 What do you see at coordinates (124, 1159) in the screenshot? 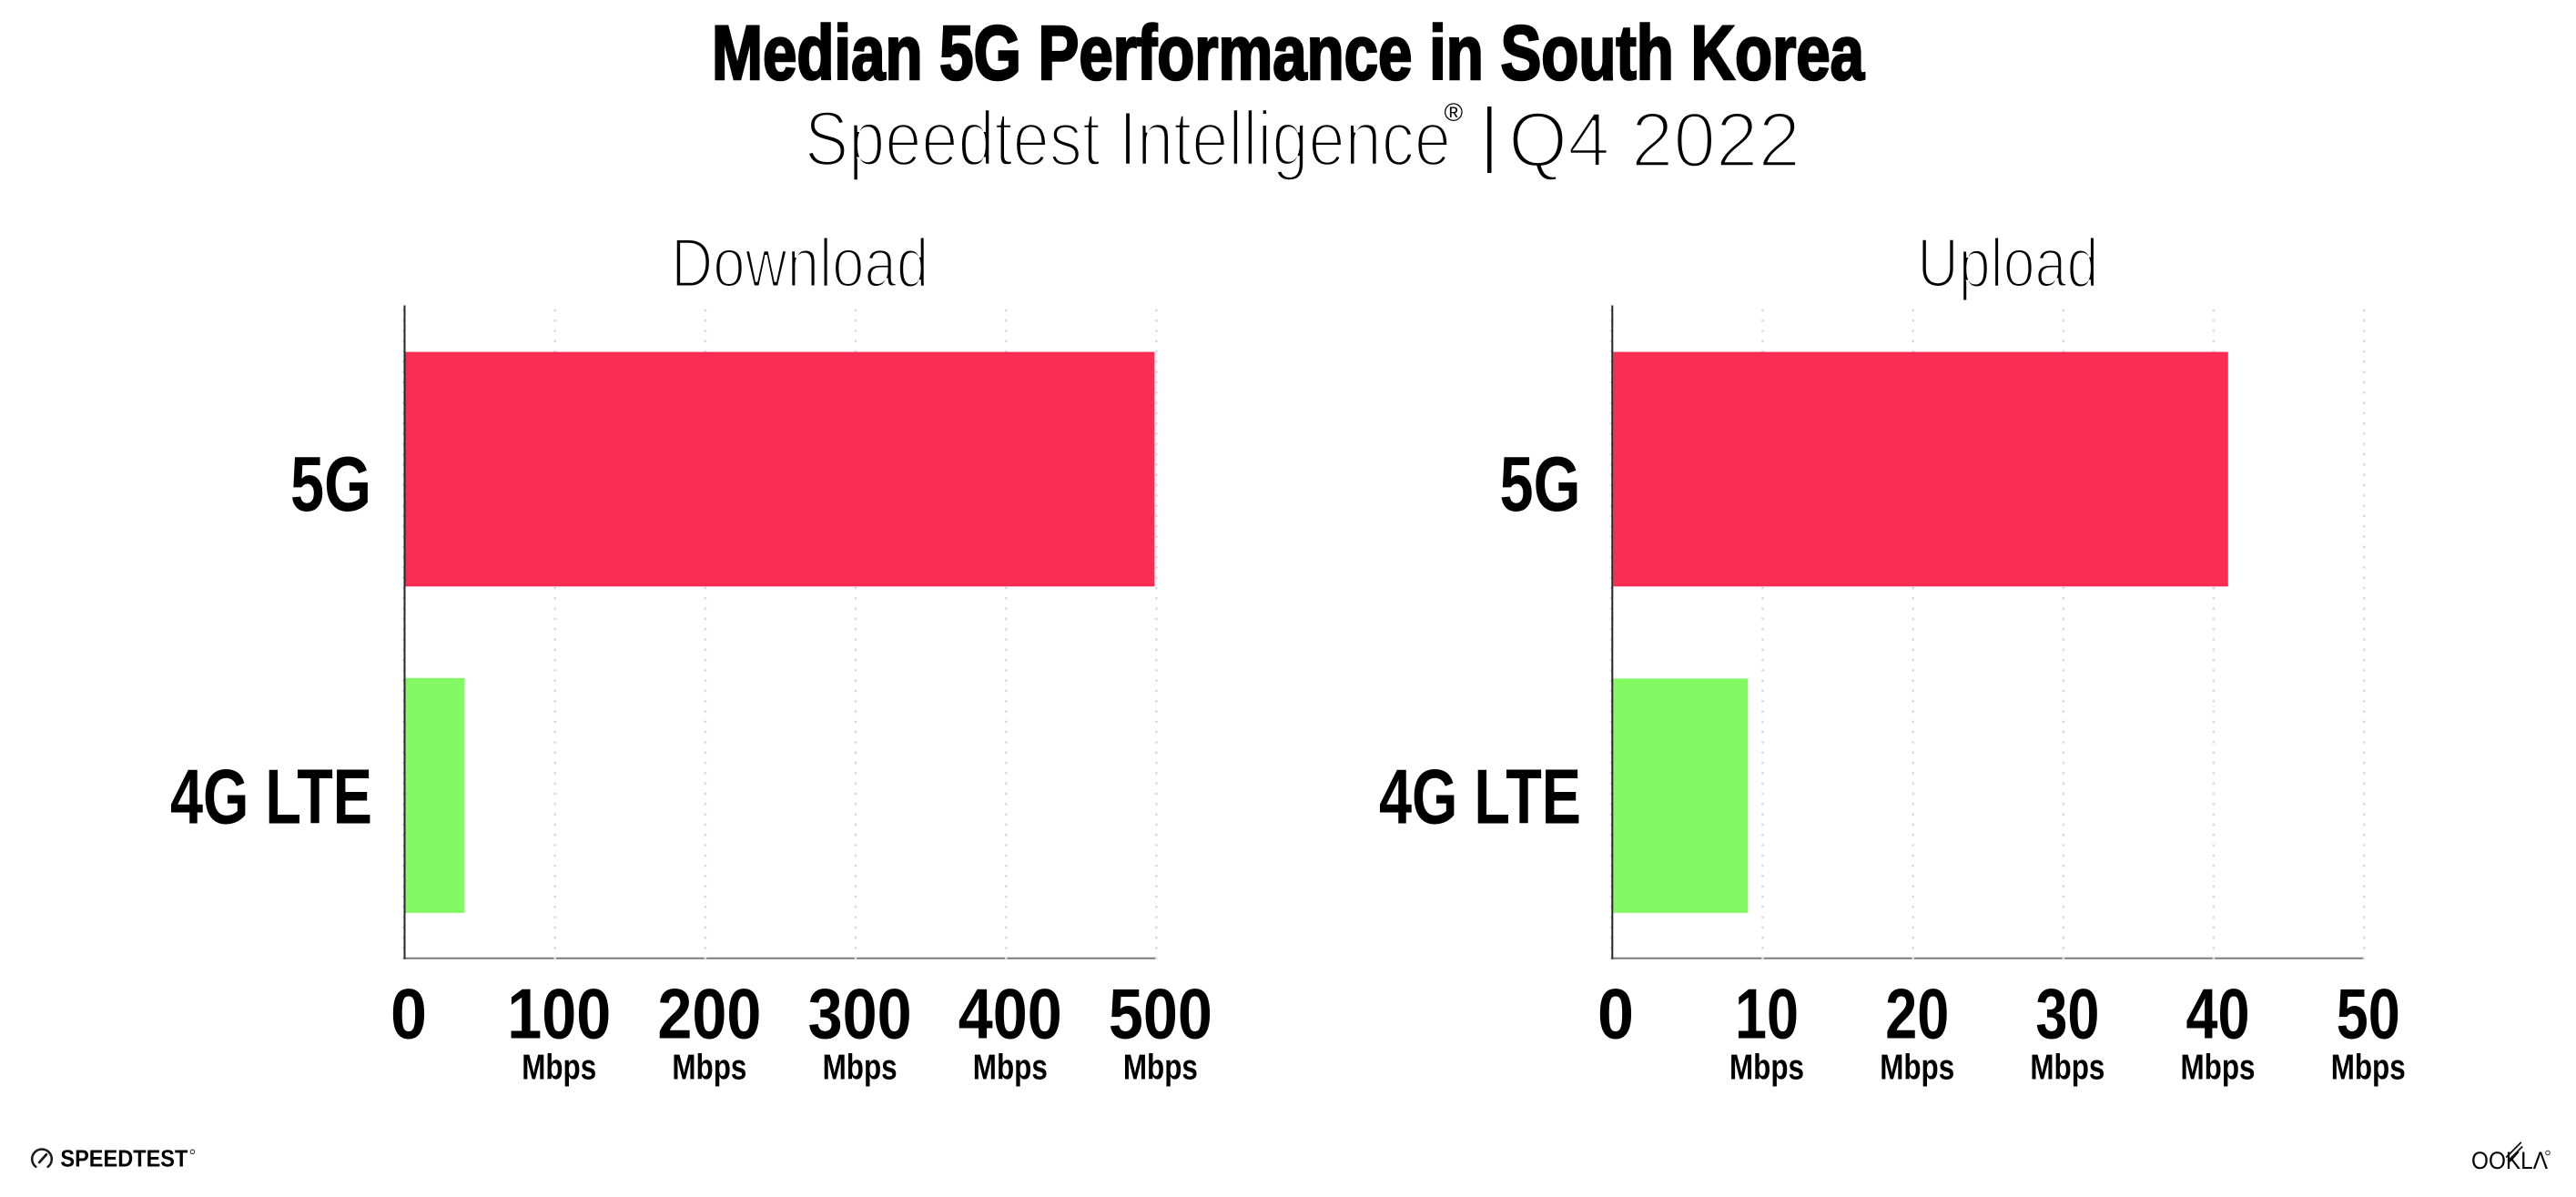
I see `svg-text: SPEEDTEST` at bounding box center [124, 1159].